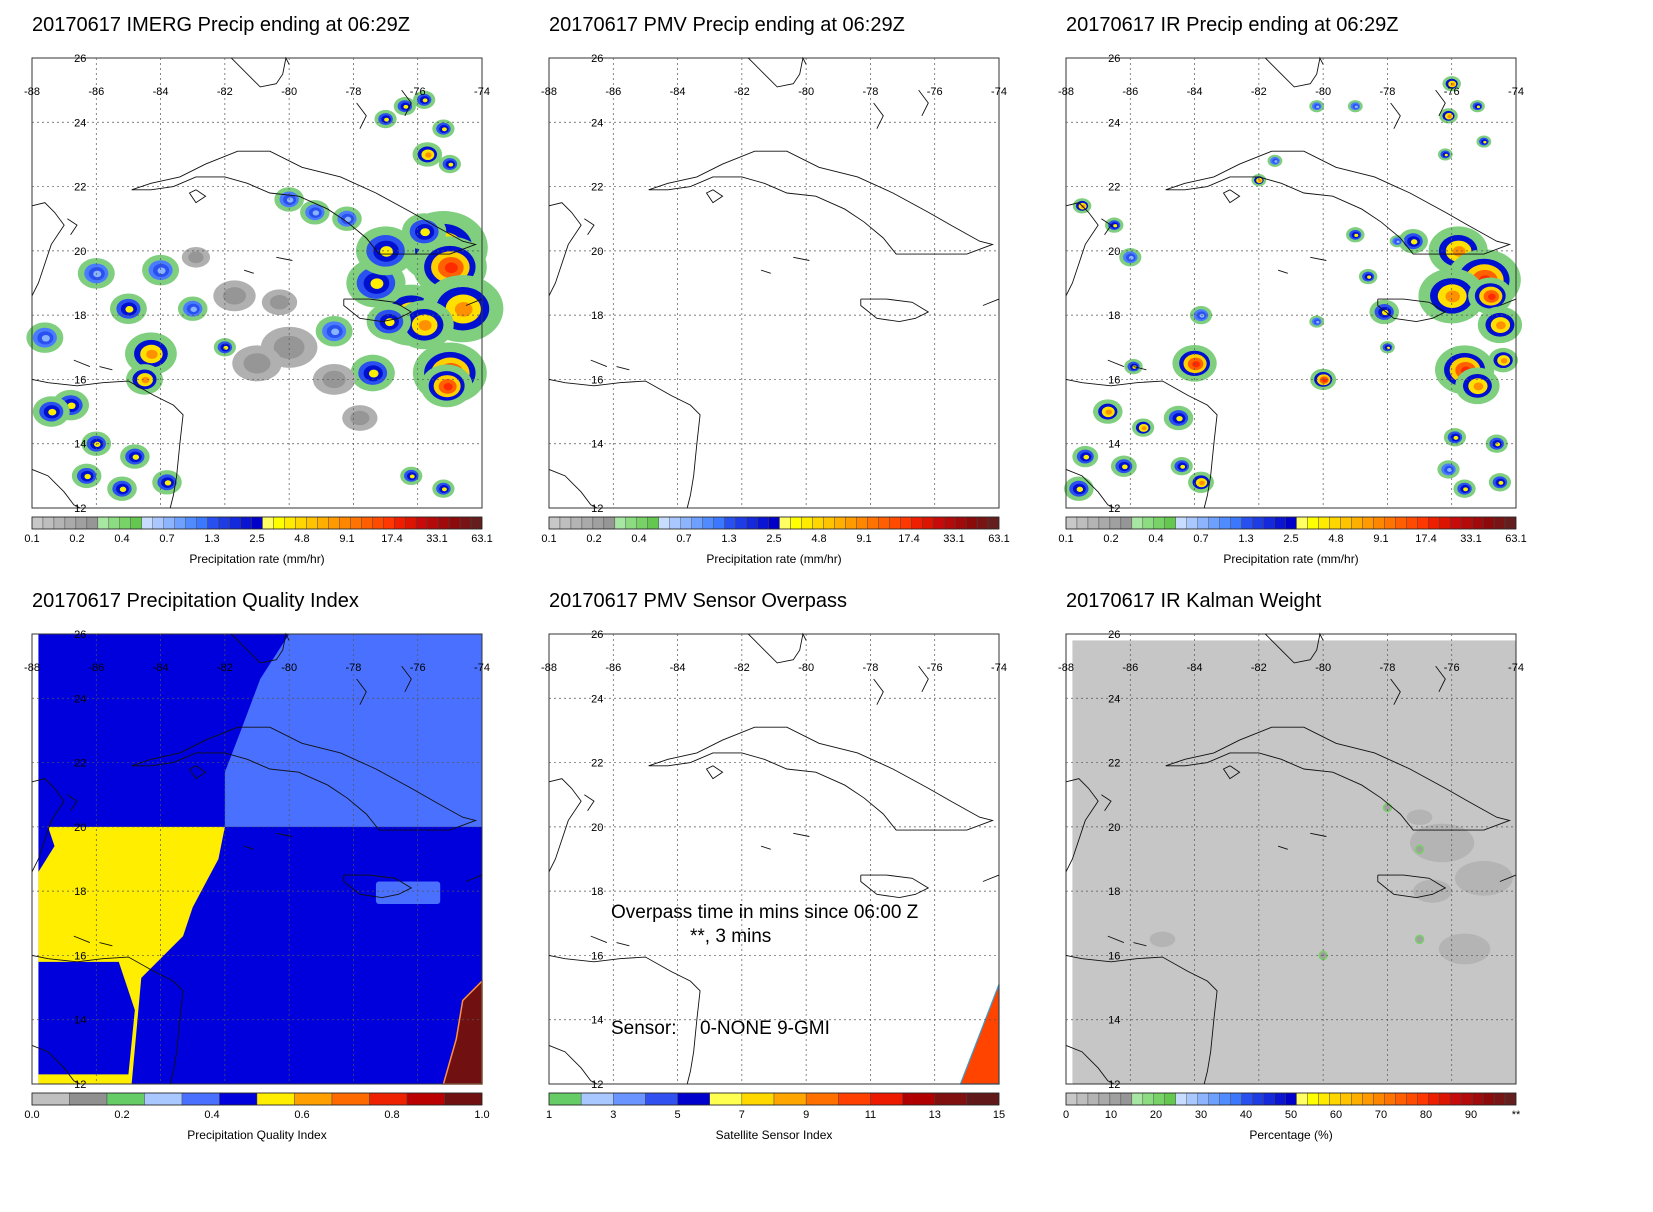 The height and width of the screenshot is (1212, 1653). I want to click on lon-label: -88, so click(549, 92).